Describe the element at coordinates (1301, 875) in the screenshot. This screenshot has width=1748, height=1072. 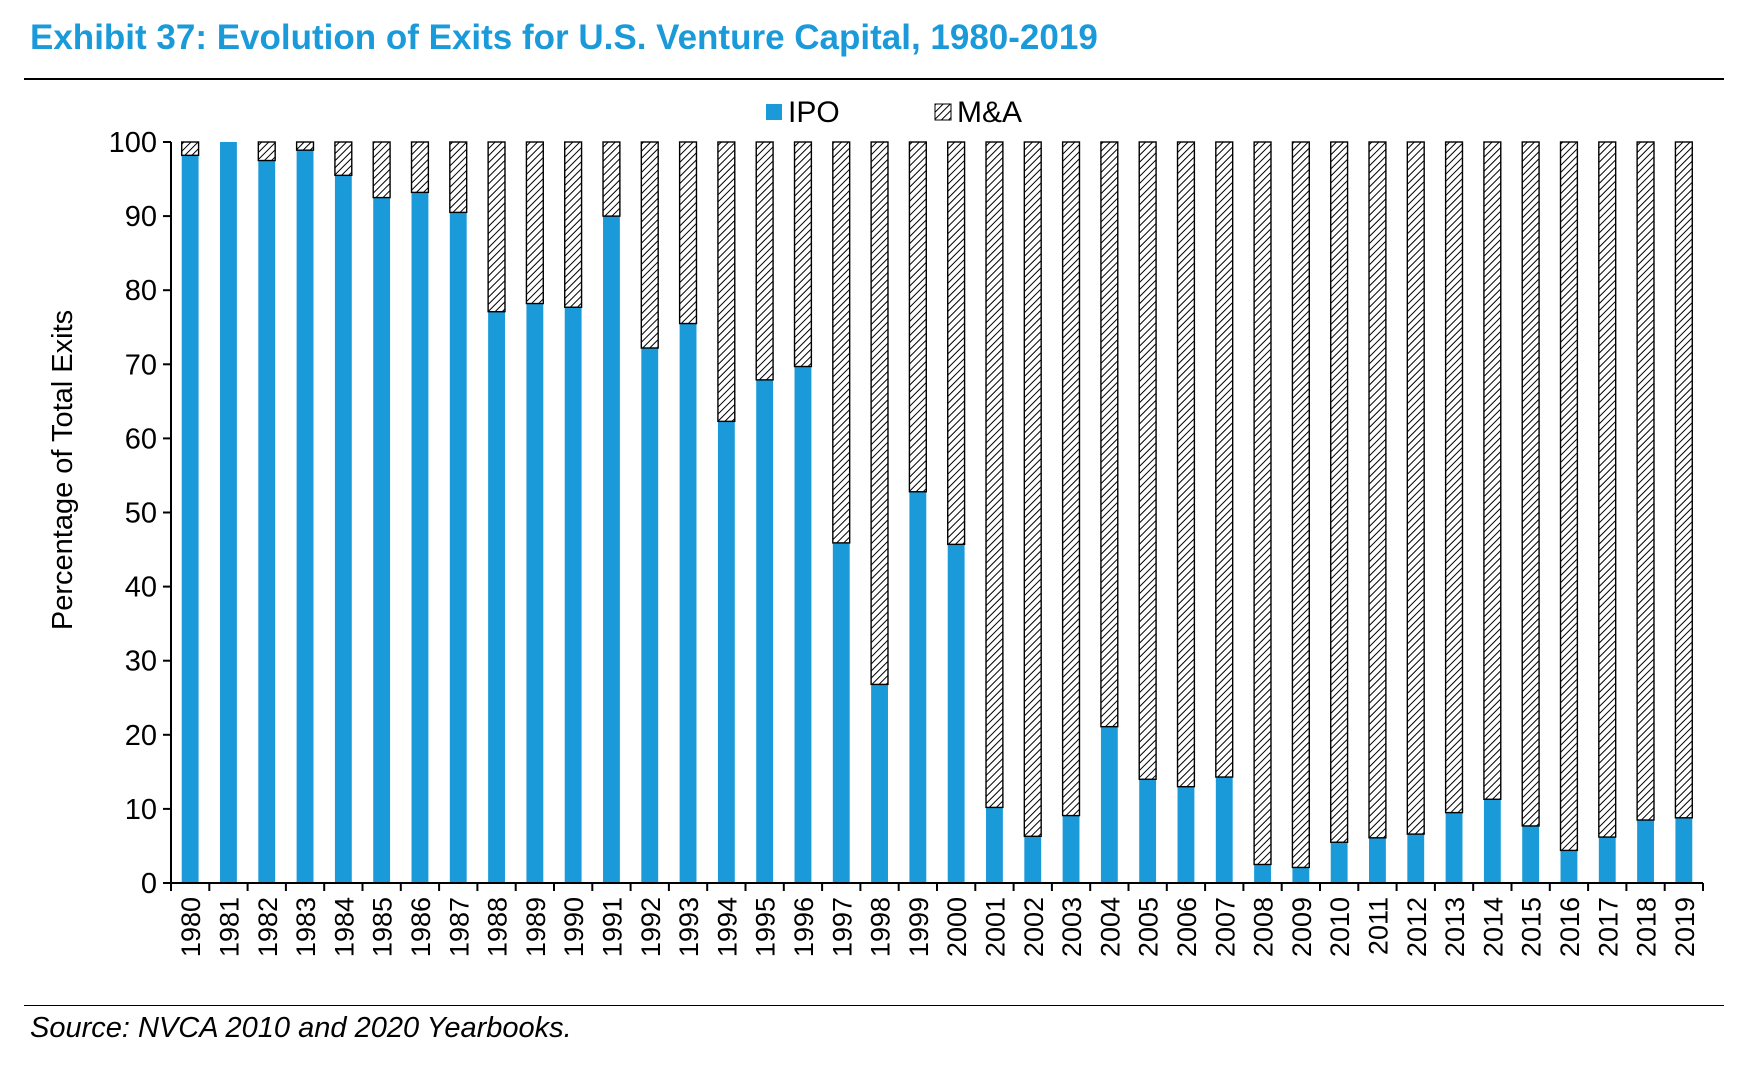
I see `bar-ipo-2009` at that location.